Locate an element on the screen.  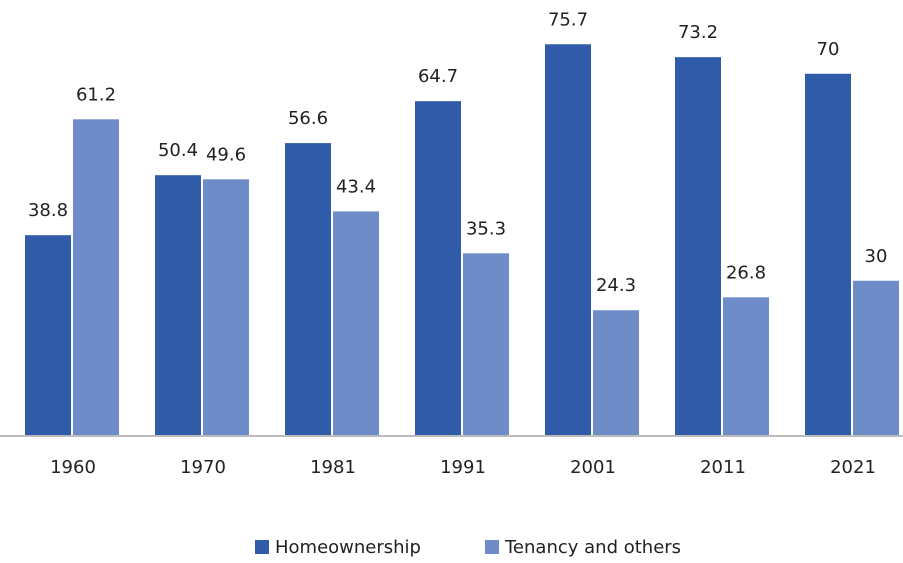
value-label: 49.6 is located at coordinates (226, 154).